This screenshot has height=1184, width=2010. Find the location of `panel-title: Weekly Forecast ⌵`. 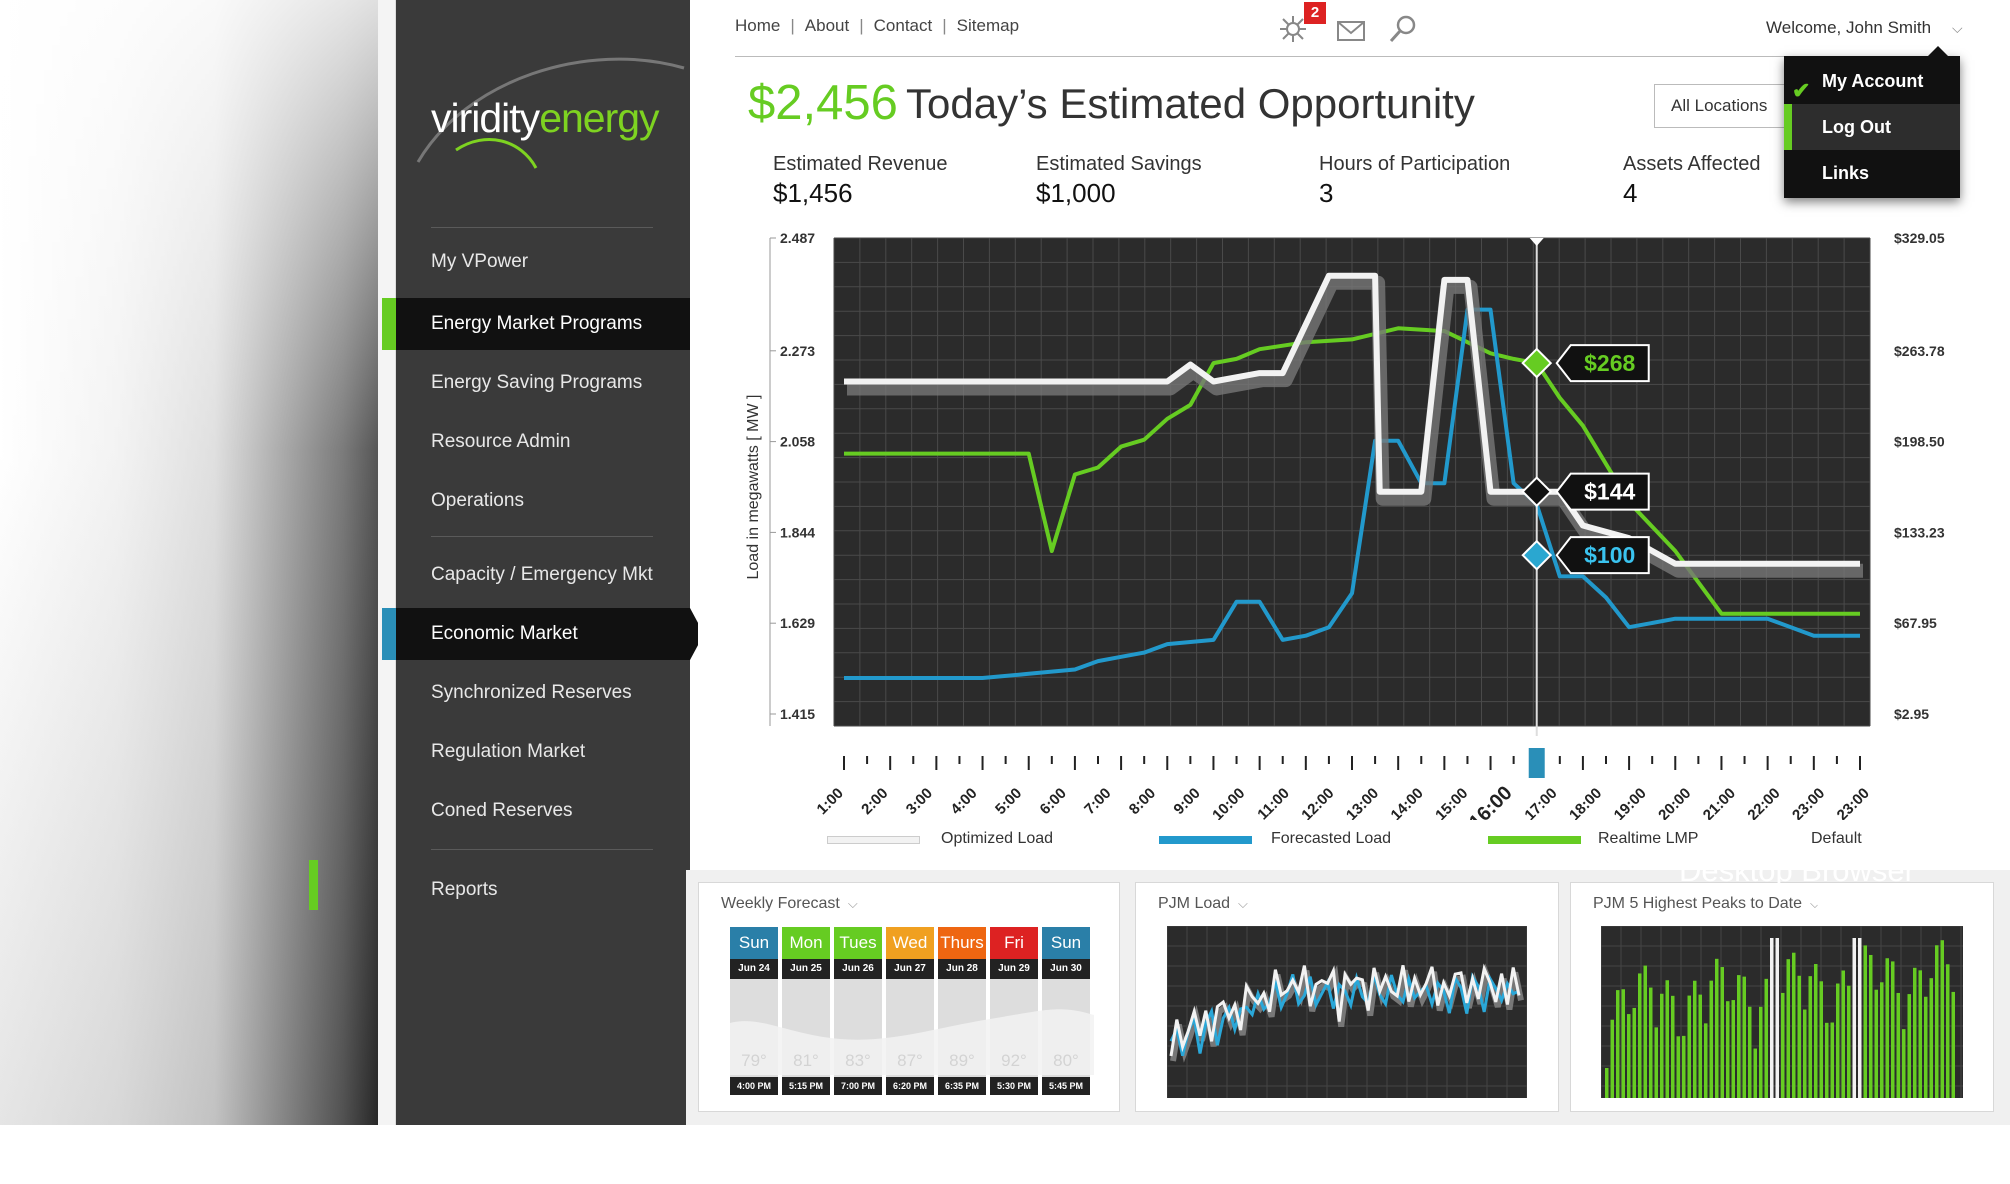

panel-title: Weekly Forecast ⌵ is located at coordinates (789, 904).